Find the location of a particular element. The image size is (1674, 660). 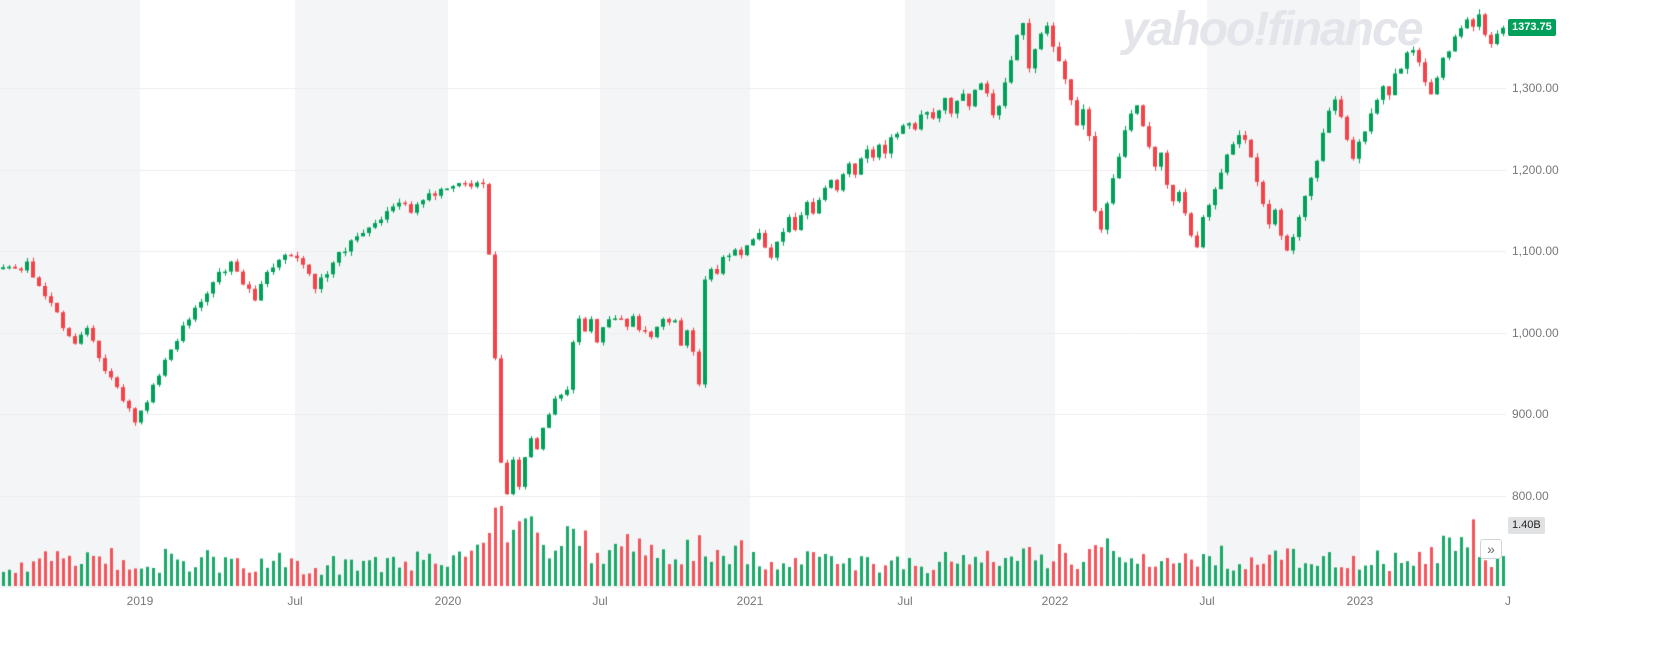

expand-chevrons-button: » is located at coordinates (1491, 549).